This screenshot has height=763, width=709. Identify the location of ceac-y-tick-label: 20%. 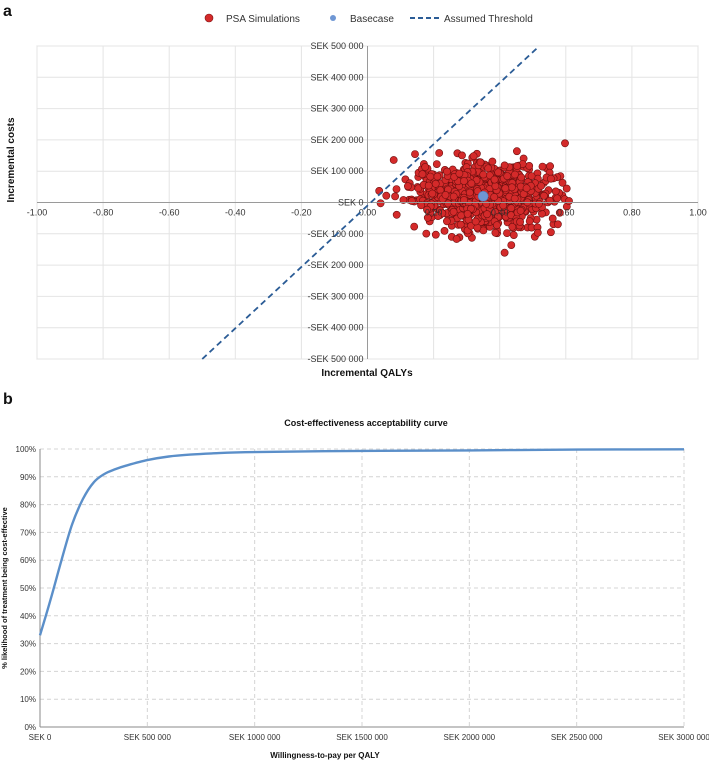
(28, 671).